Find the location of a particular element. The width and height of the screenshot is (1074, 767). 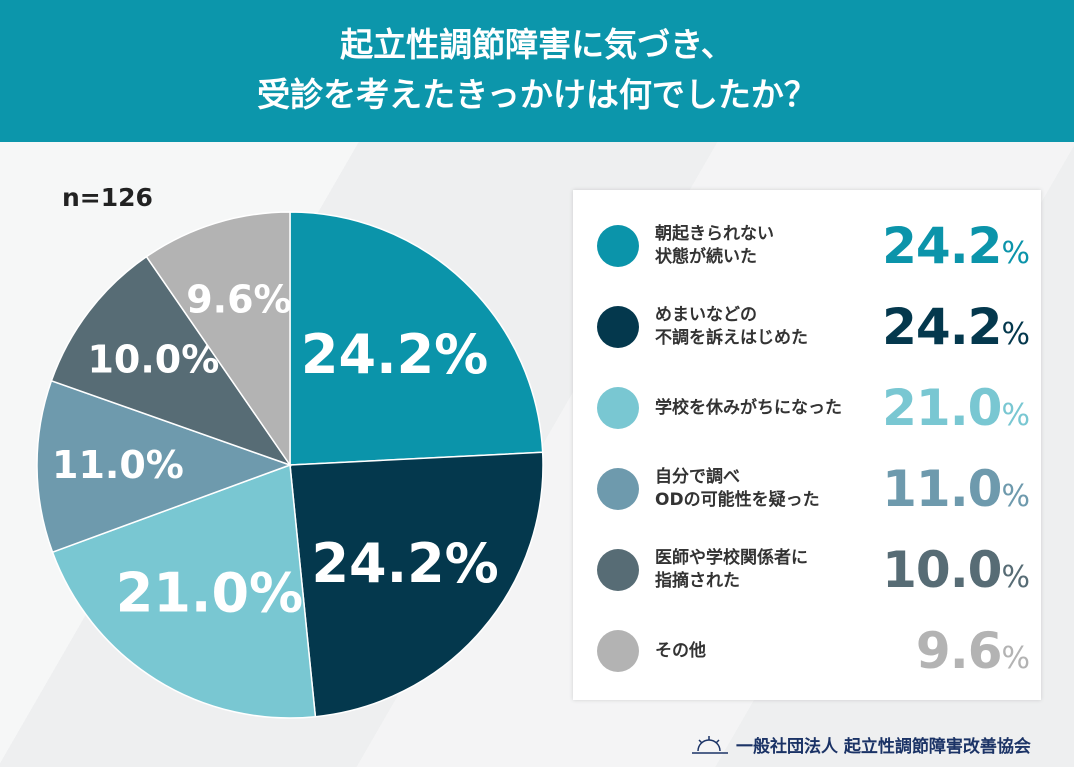

sunrise-logo-icon is located at coordinates (710, 744).